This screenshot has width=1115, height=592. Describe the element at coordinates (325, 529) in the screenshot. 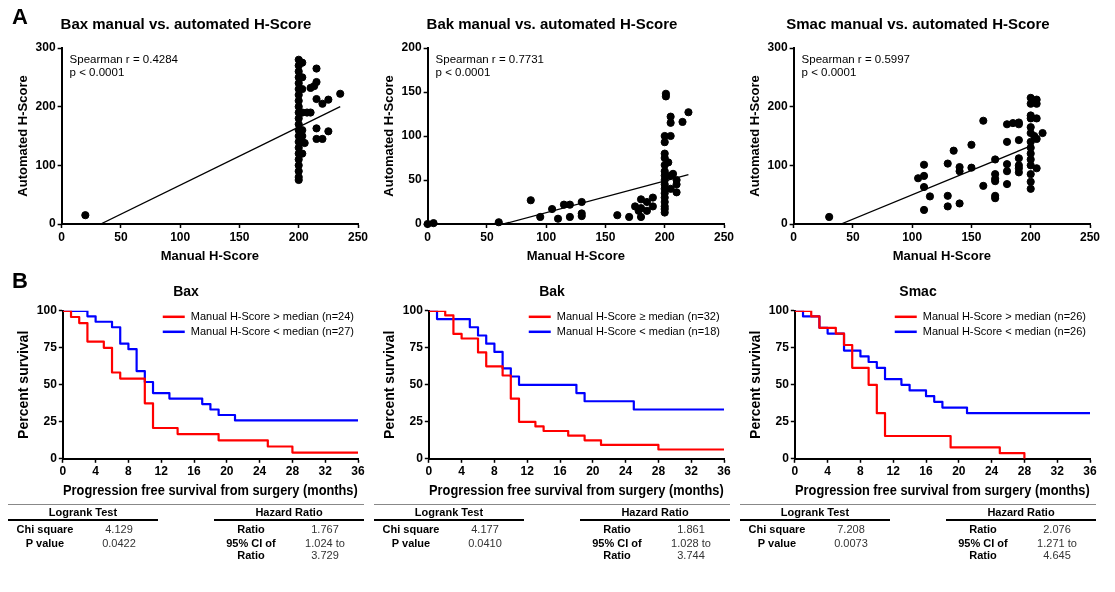

I see `text: 1.767` at that location.